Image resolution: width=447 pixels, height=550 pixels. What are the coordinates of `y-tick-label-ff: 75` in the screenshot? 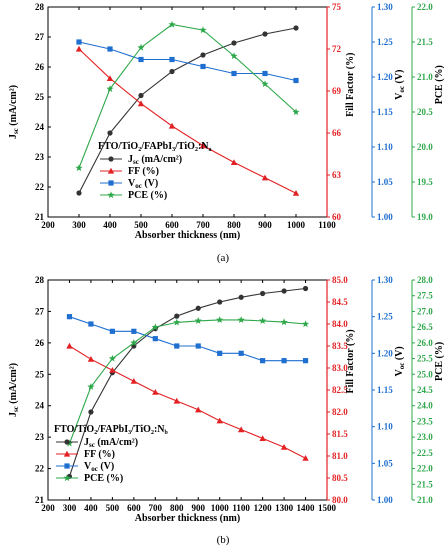 It's located at (337, 7).